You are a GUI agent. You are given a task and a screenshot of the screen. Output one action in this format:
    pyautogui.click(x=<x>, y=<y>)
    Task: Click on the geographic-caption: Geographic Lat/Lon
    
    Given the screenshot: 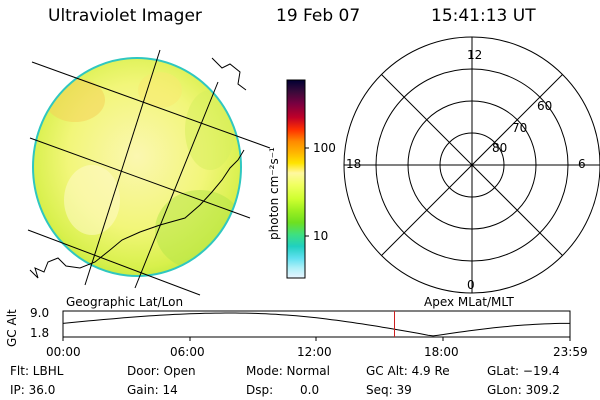 What is the action you would take?
    pyautogui.click(x=125, y=302)
    